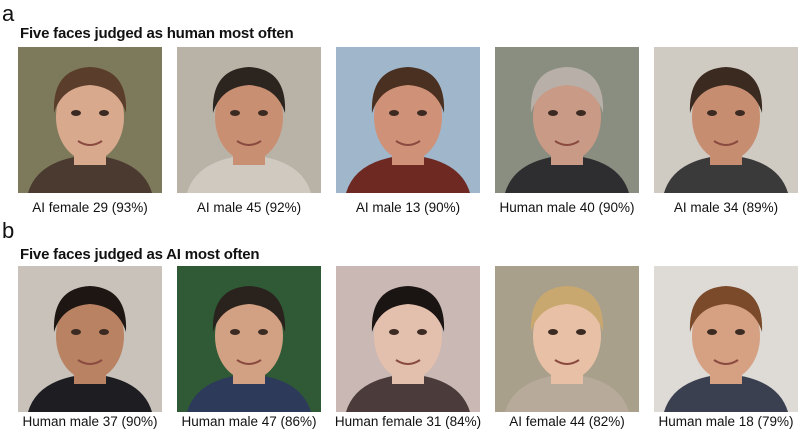 The image size is (800, 431). Describe the element at coordinates (8, 230) in the screenshot. I see `panel-label: b` at that location.